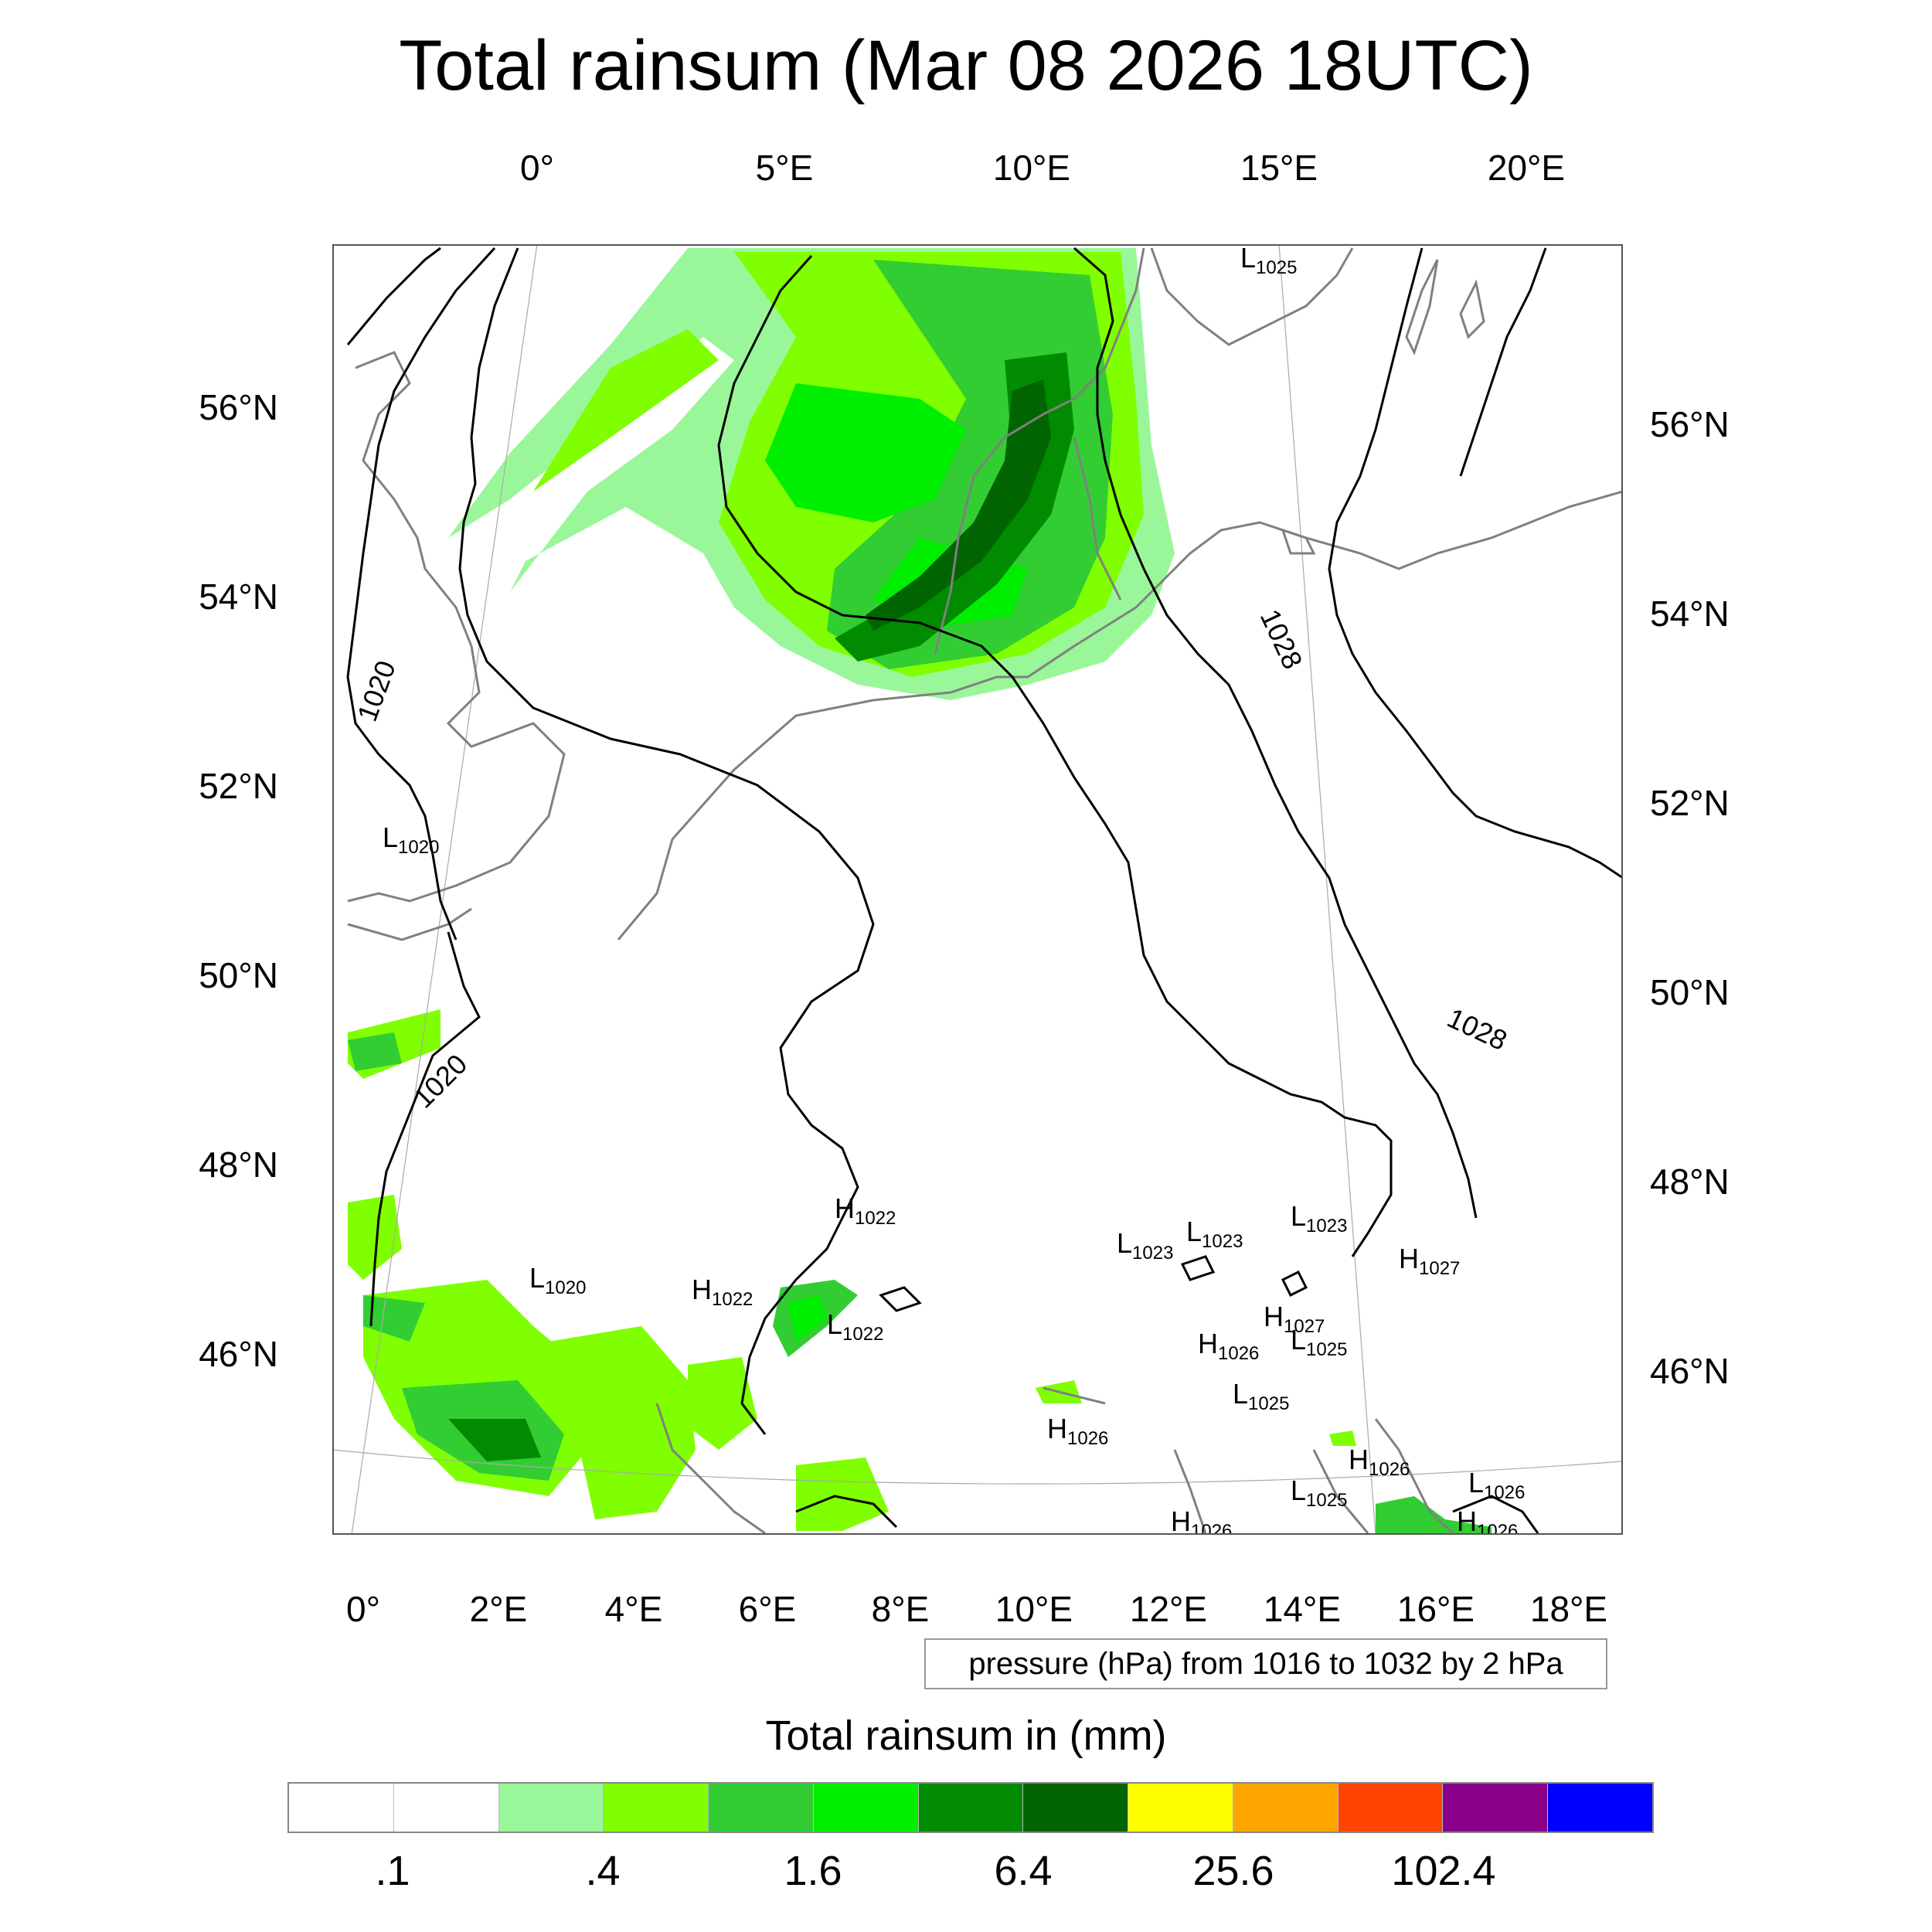  I want to click on colorbar-label: 102.4, so click(1444, 1871).